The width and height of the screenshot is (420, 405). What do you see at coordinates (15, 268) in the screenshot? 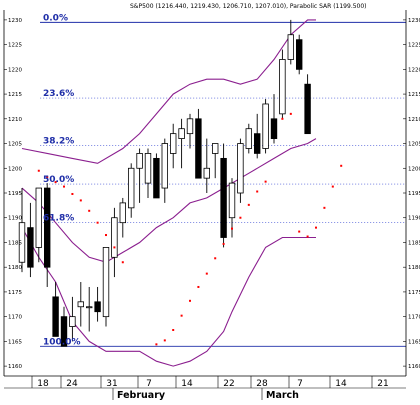
I see `y-tick-label-left: 1180` at bounding box center [15, 268].